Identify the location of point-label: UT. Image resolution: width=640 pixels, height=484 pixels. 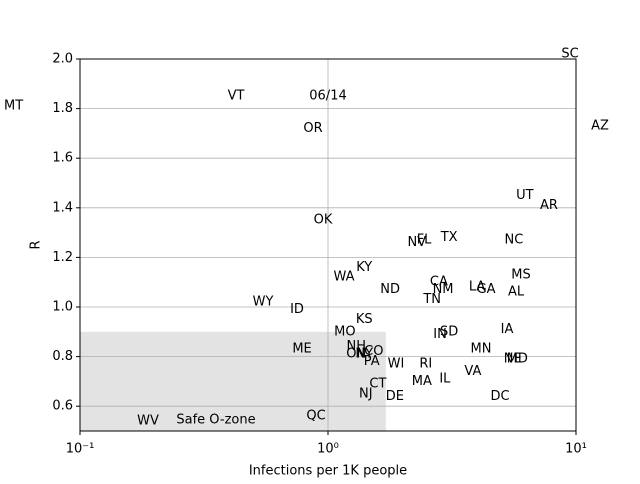
(525, 195).